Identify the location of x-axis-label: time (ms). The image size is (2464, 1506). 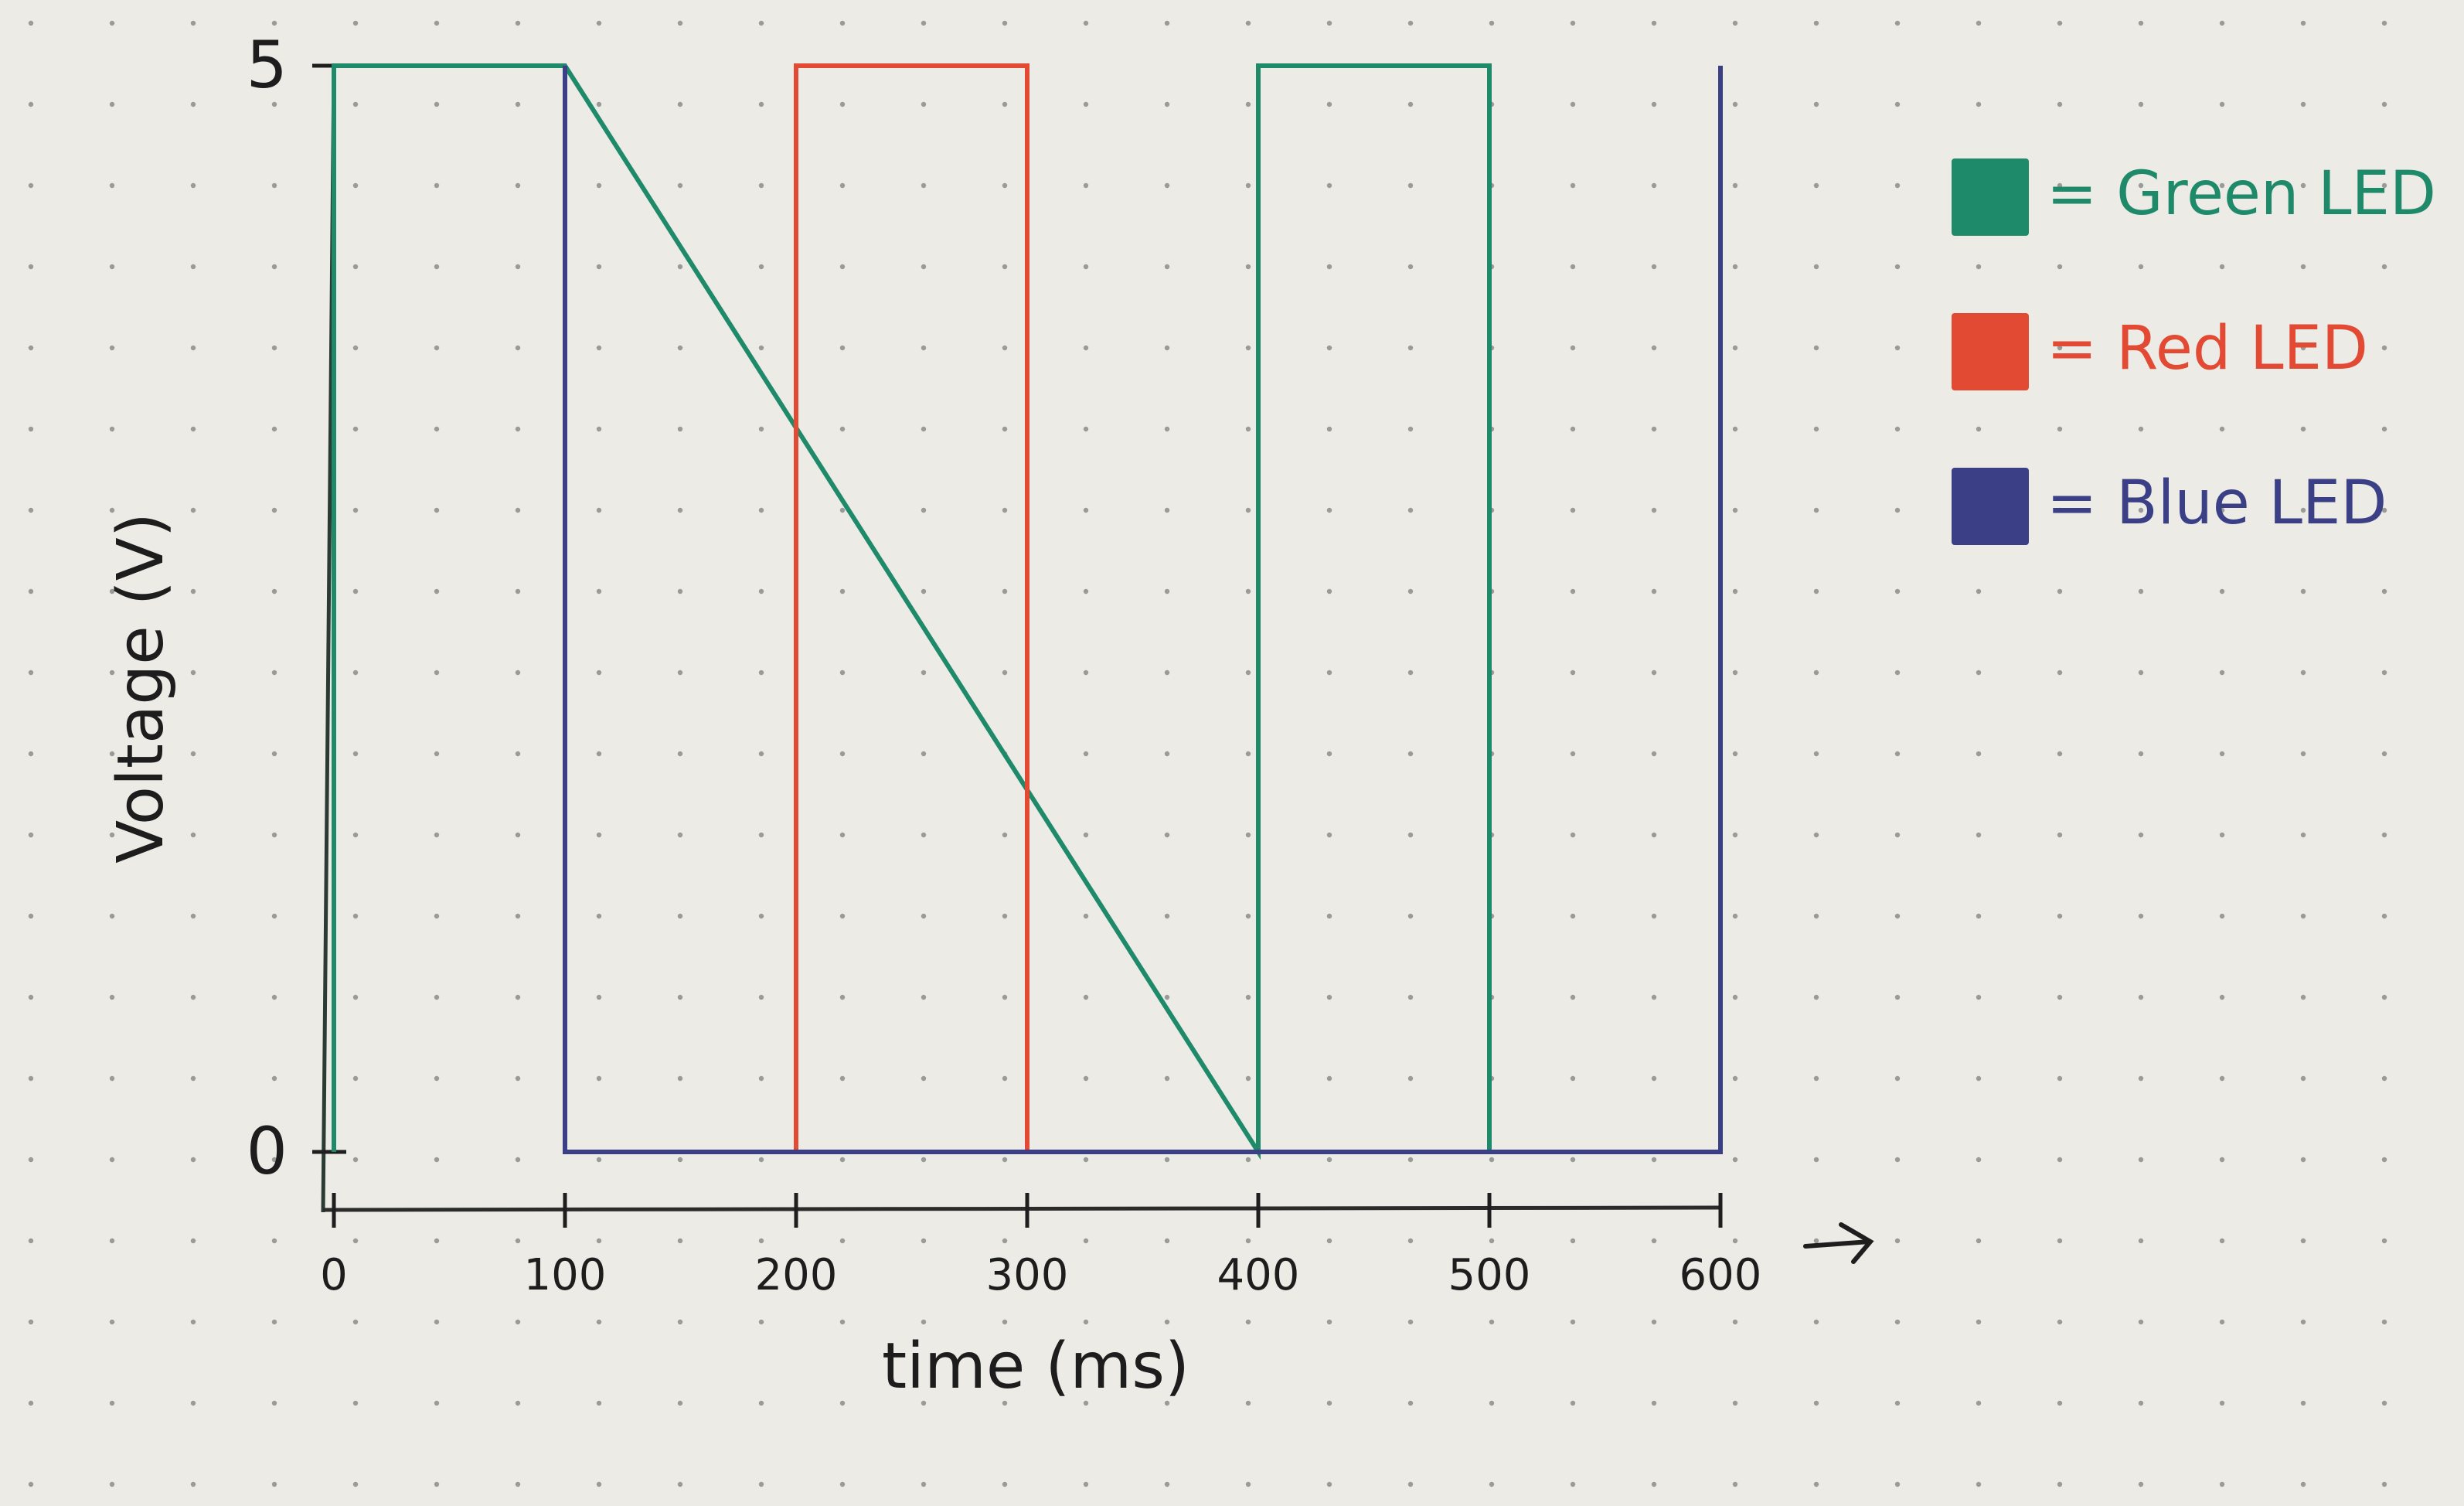
(1035, 1366).